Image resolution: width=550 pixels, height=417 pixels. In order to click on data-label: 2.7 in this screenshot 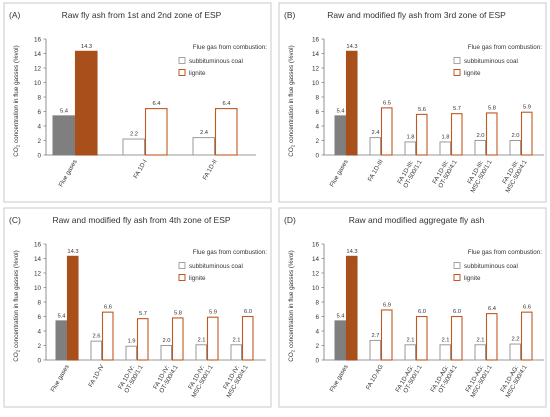, I will do `click(375, 336)`.